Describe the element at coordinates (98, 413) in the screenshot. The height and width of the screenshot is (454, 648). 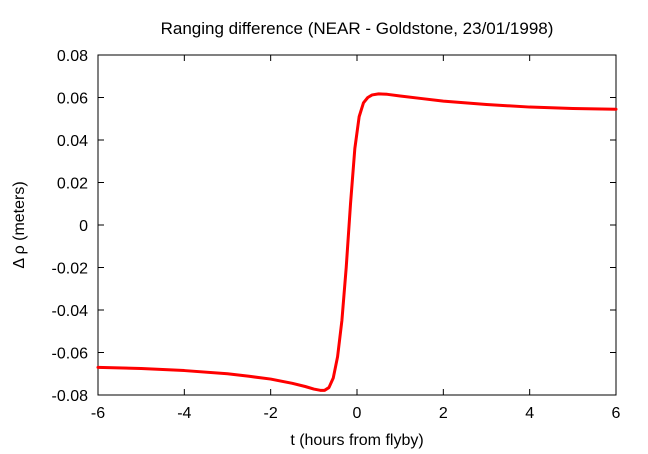
I see `x-tick-label: -6` at that location.